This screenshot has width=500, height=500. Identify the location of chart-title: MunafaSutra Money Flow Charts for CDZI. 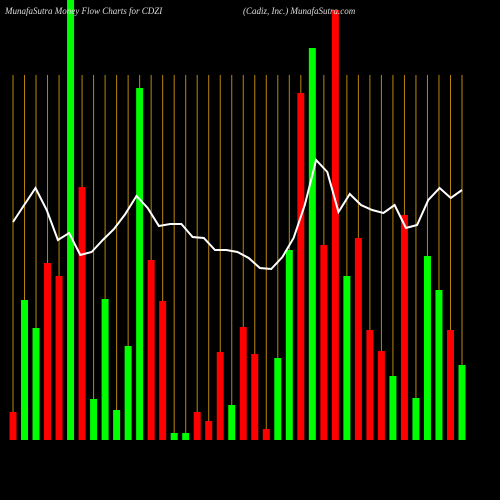
(83, 11).